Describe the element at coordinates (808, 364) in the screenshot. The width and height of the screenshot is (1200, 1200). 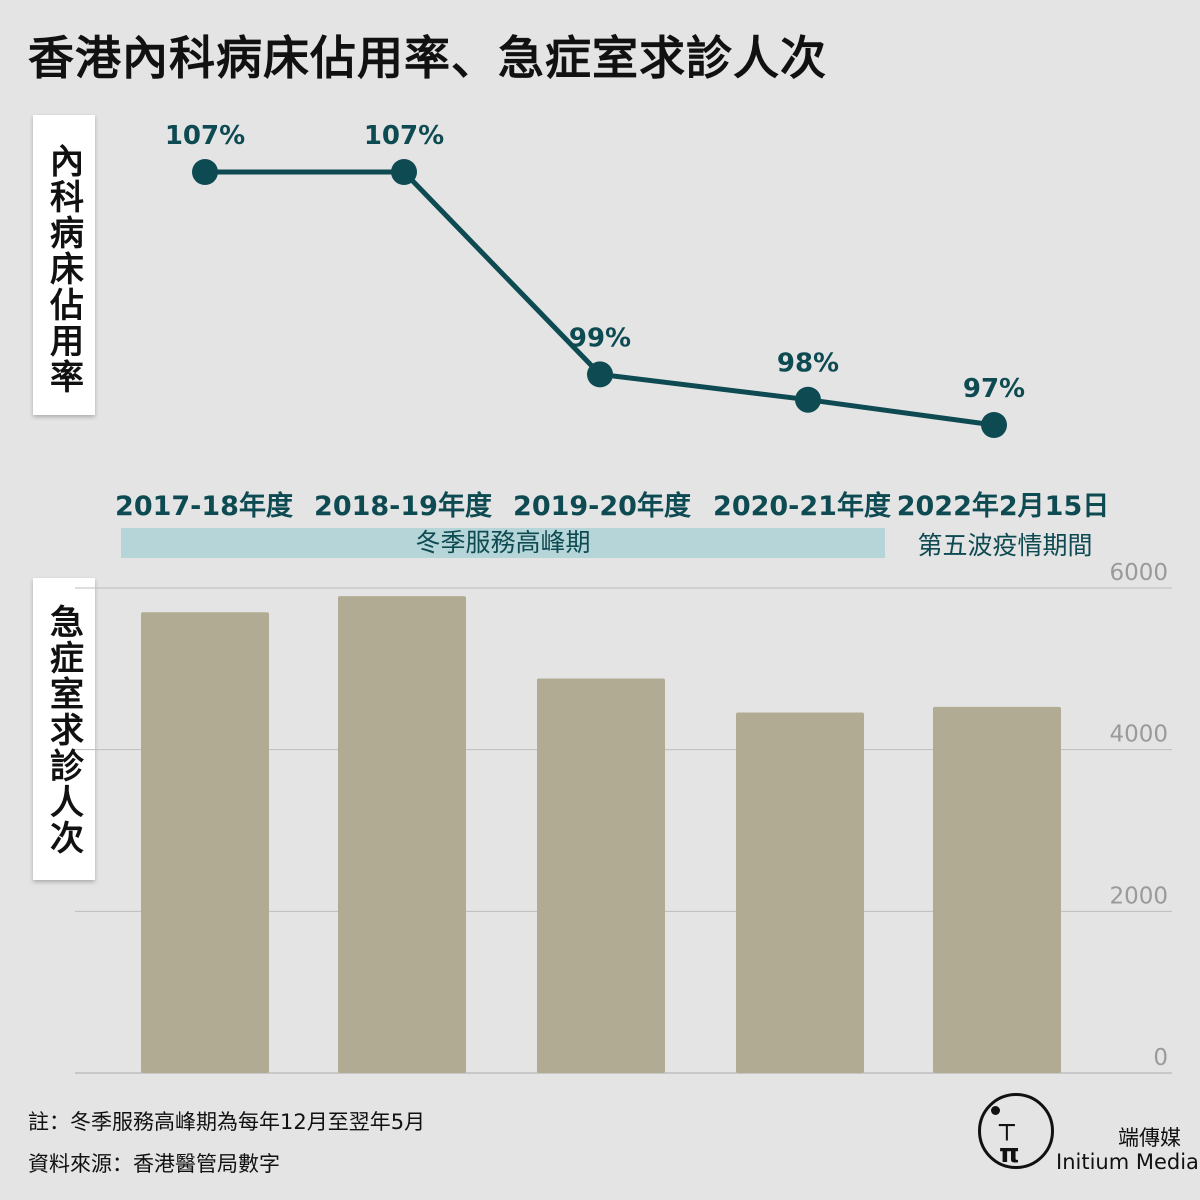
I see `occupancy-data-label: 98%` at that location.